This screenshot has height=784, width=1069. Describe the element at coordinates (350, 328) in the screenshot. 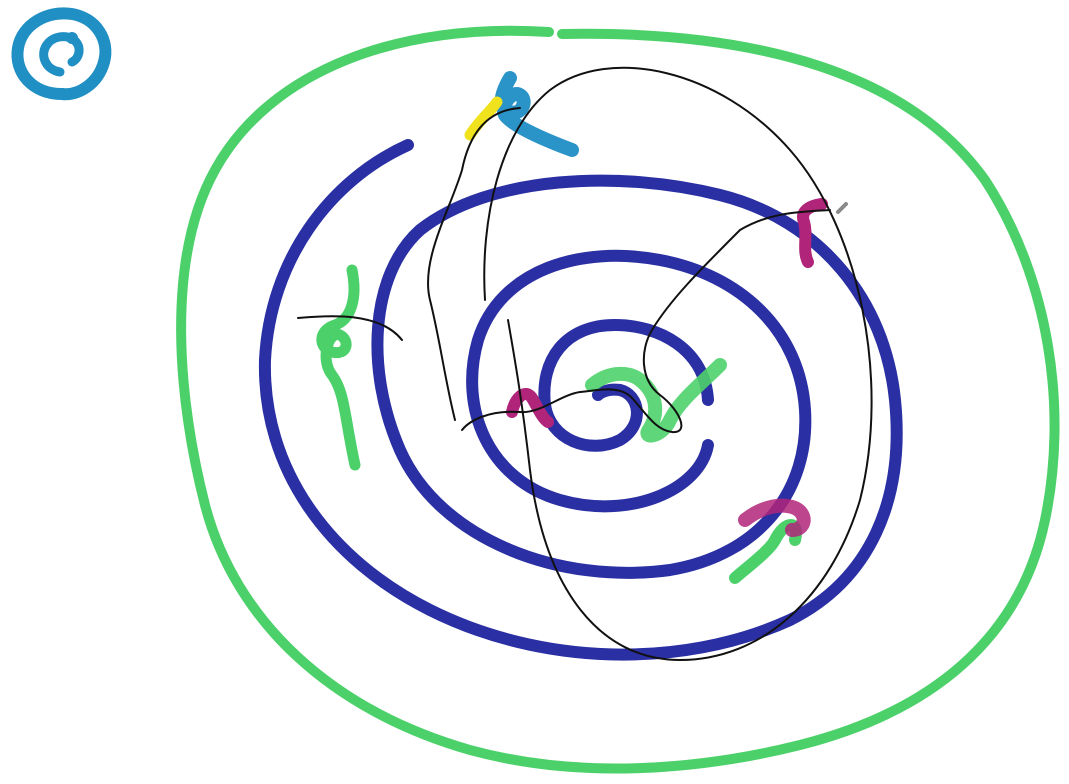

I see `pen-line-crossing` at that location.